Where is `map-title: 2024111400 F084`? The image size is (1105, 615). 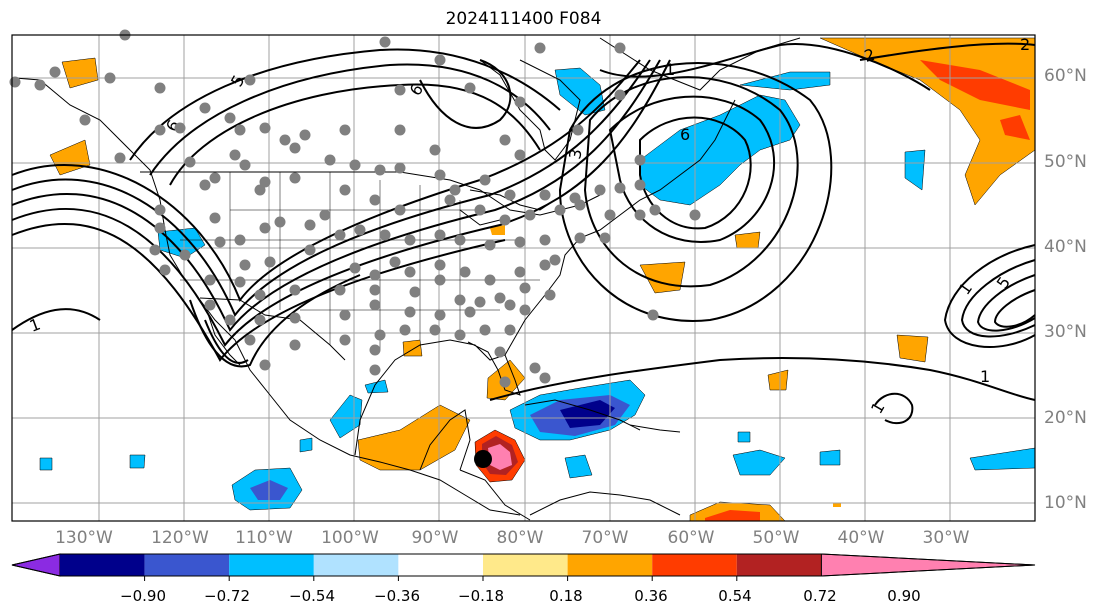
map-title: 2024111400 F084 is located at coordinates (523, 19).